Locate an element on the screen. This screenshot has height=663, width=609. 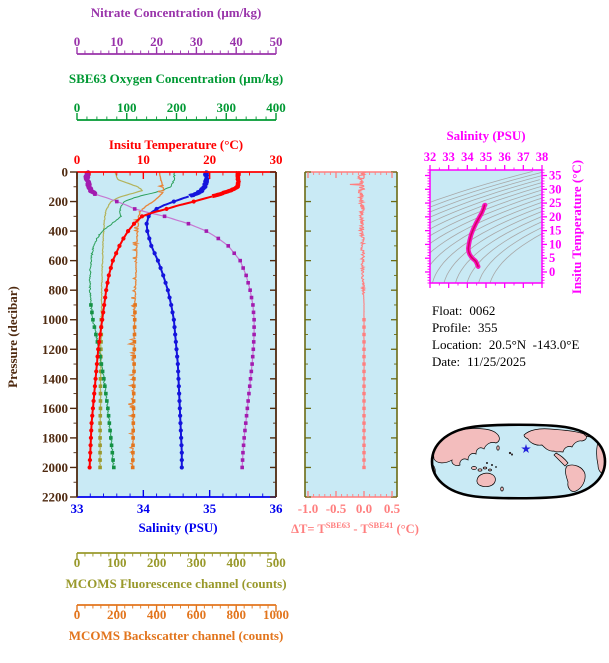
delta-t-title-mid: - T is located at coordinates (359, 529).